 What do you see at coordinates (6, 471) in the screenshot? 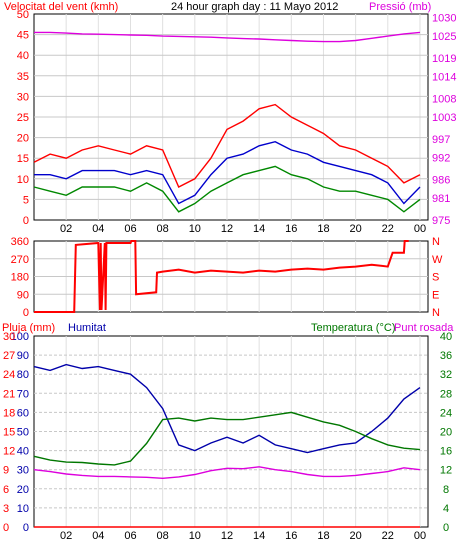
I see `rain-tick-label: 9` at bounding box center [6, 471].